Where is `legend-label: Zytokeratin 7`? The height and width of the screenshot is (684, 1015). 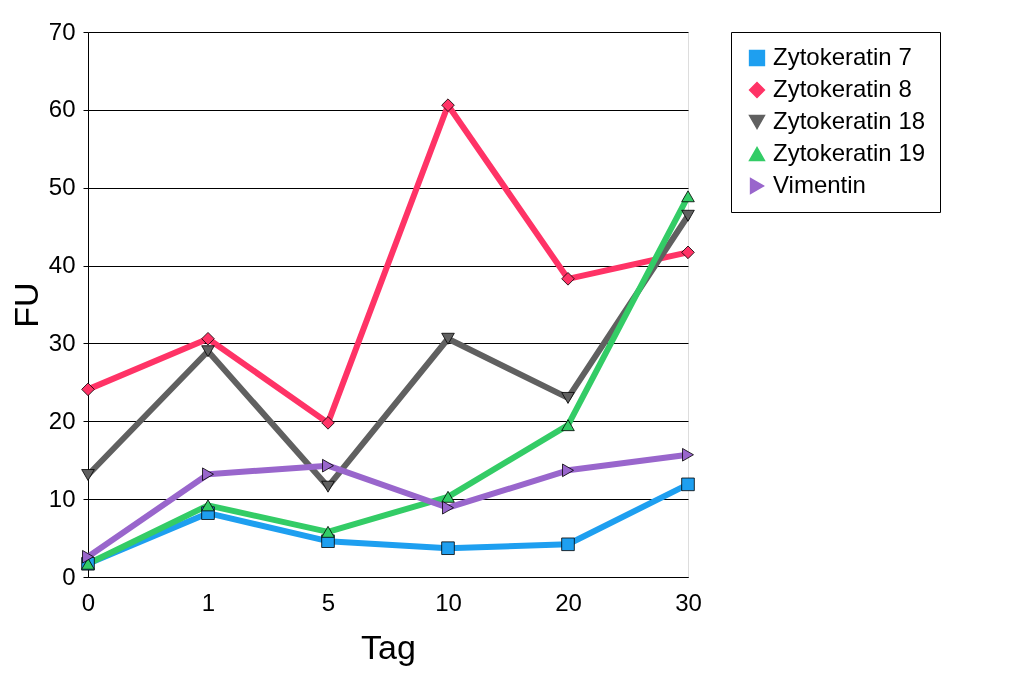
legend-label: Zytokeratin 7 is located at coordinates (842, 56).